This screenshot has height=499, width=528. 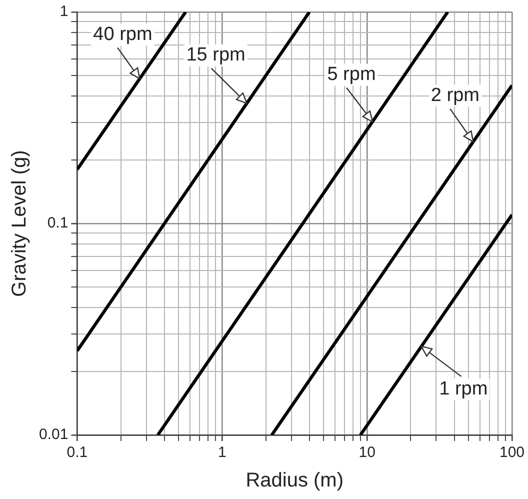 What do you see at coordinates (222, 453) in the screenshot?
I see `x-tick-label: 1` at bounding box center [222, 453].